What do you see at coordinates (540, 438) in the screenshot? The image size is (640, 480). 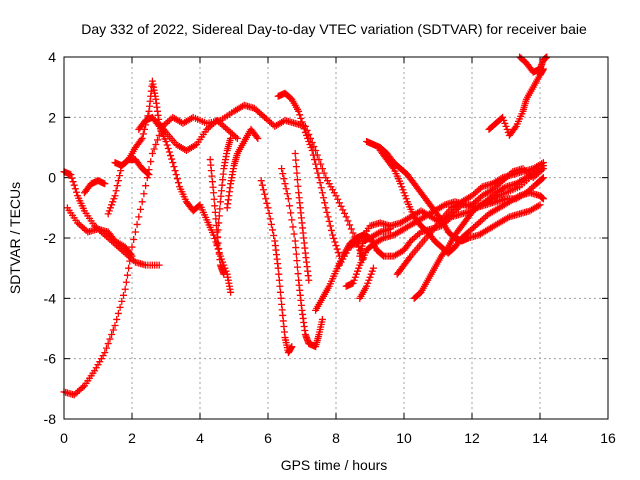 I see `x-tick-label: 14` at bounding box center [540, 438].